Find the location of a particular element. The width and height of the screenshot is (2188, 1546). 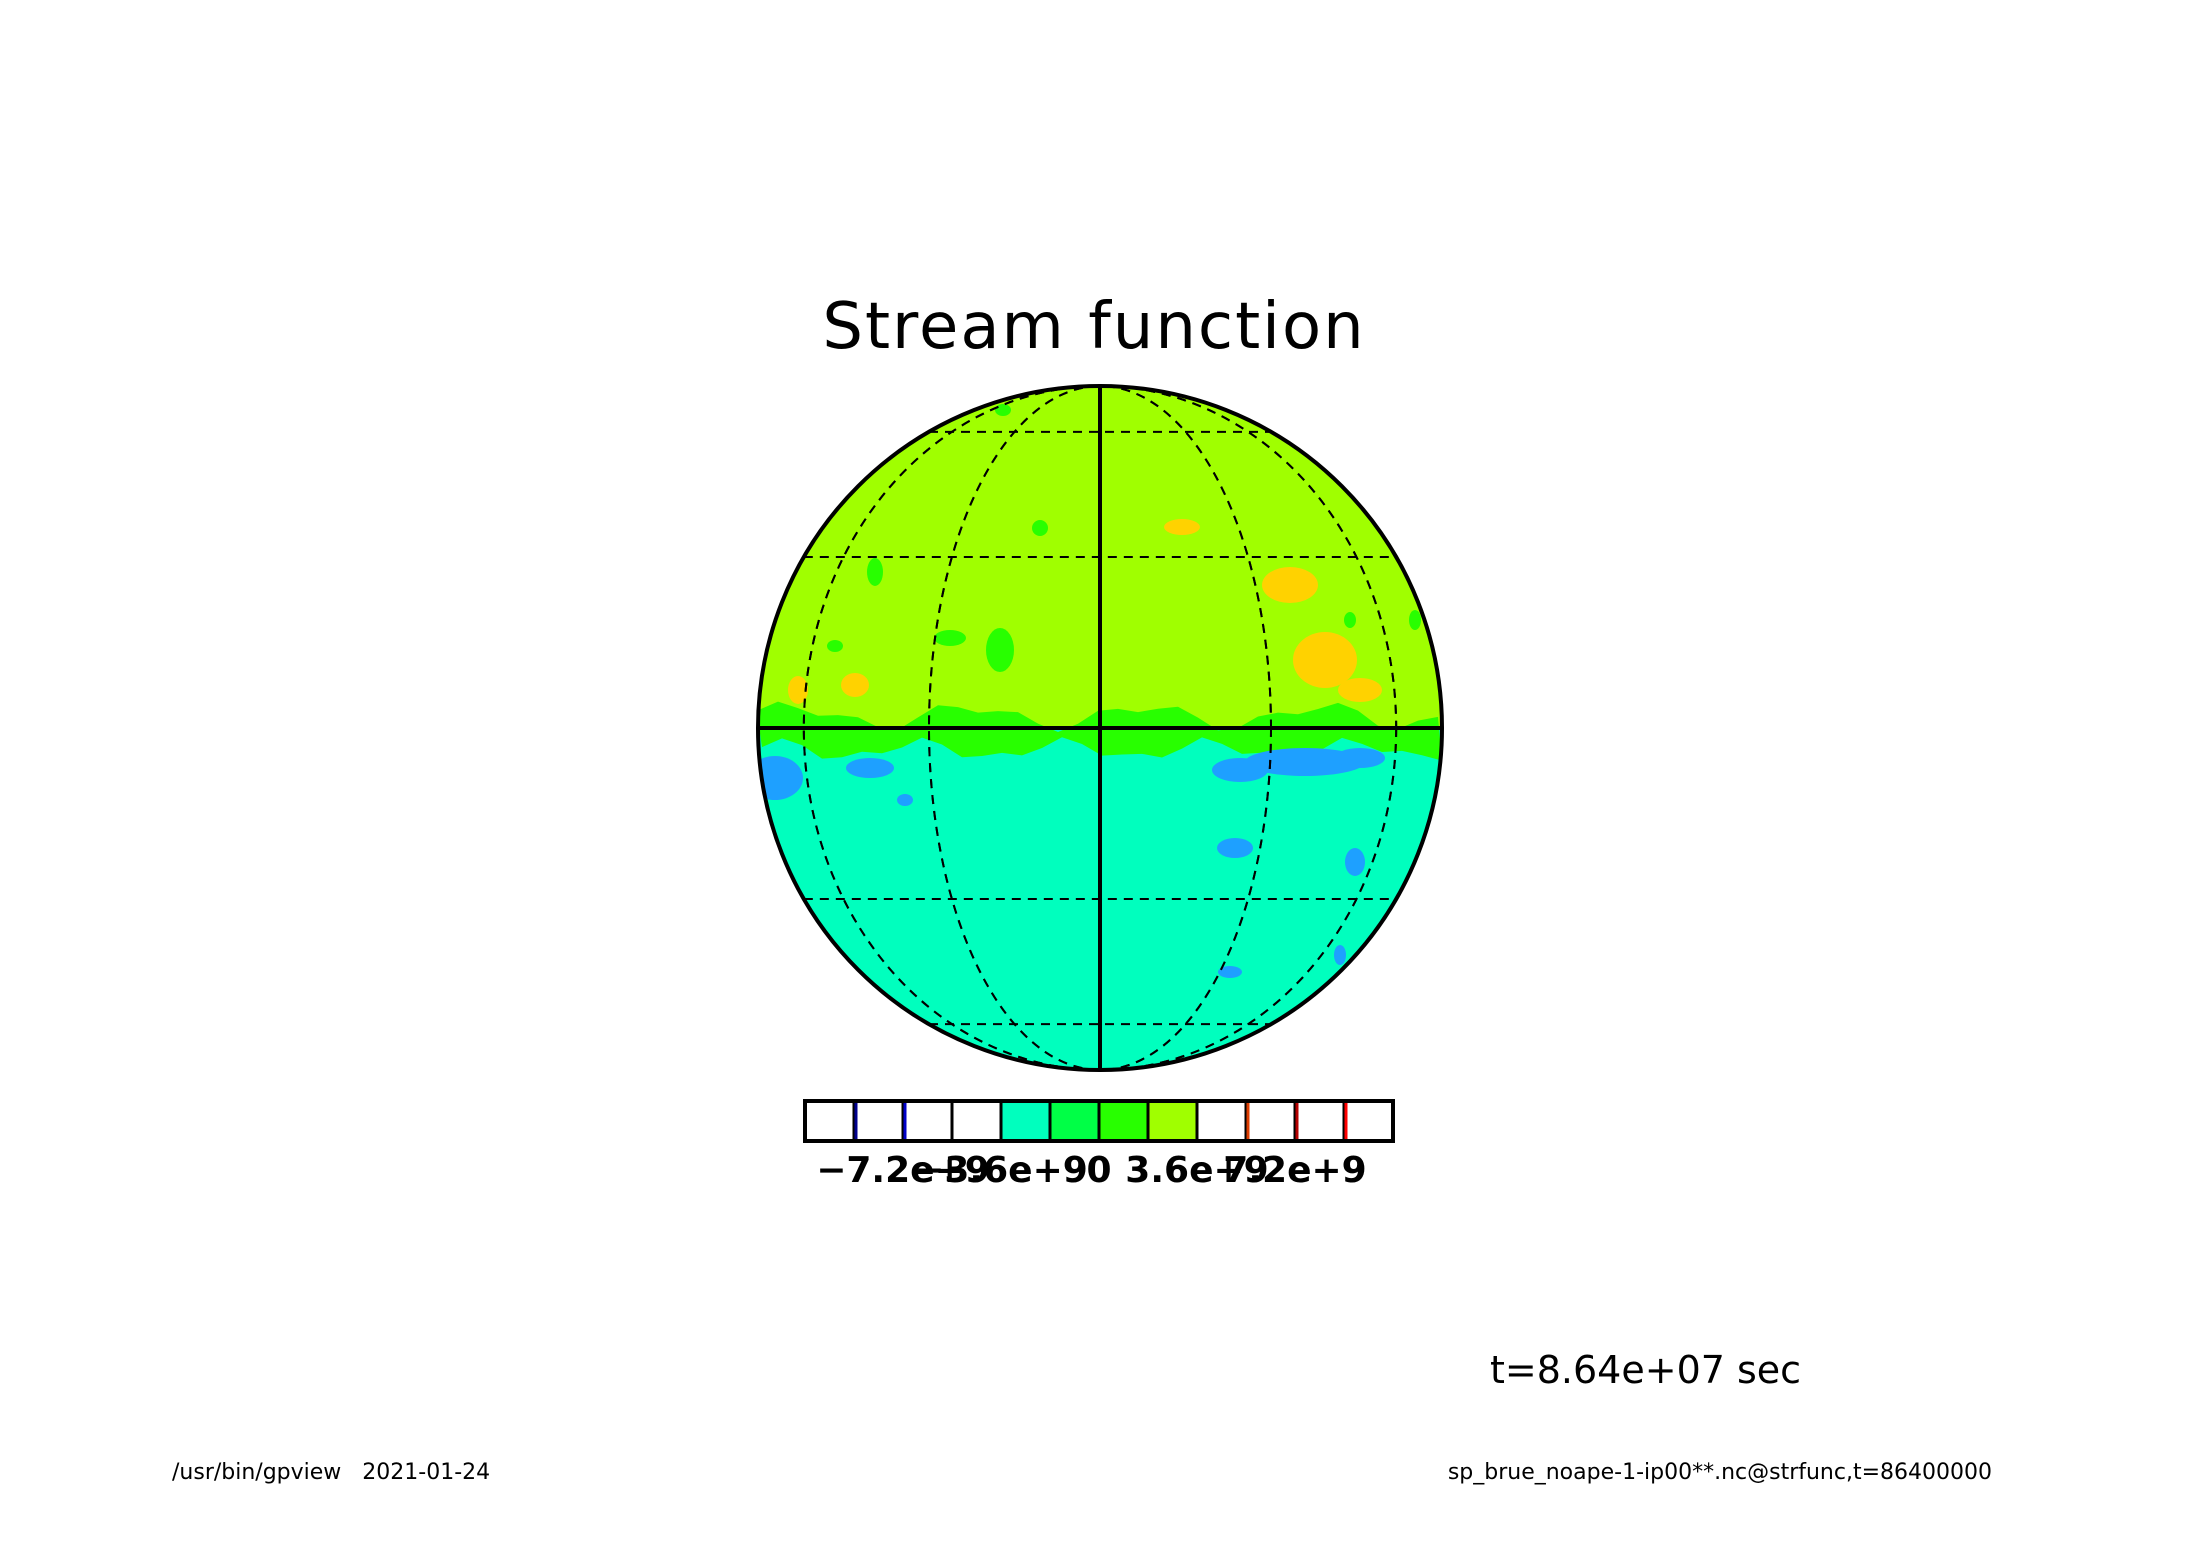

colorbar is located at coordinates (1099, 1121).